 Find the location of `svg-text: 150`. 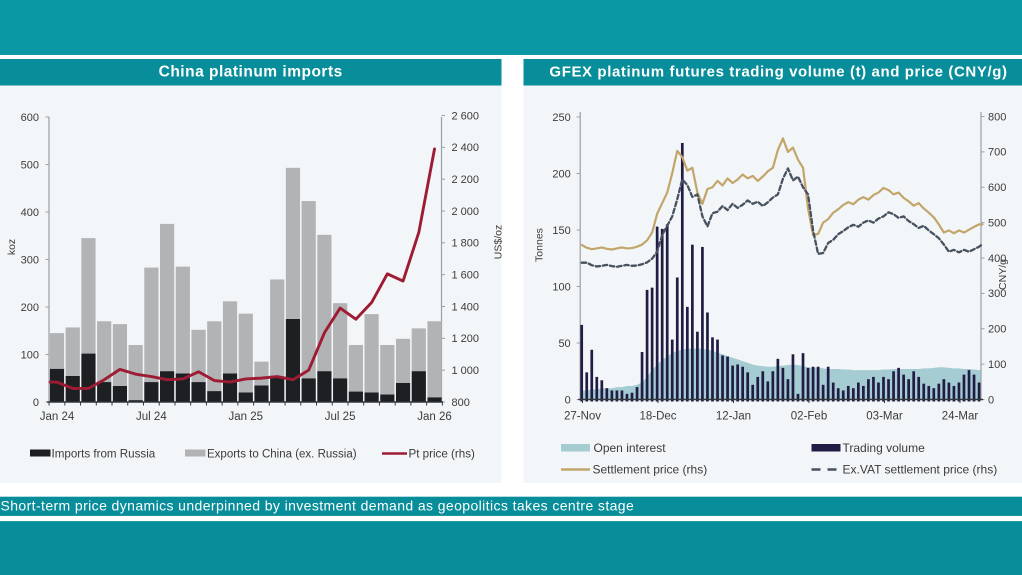

svg-text: 150 is located at coordinates (561, 231).